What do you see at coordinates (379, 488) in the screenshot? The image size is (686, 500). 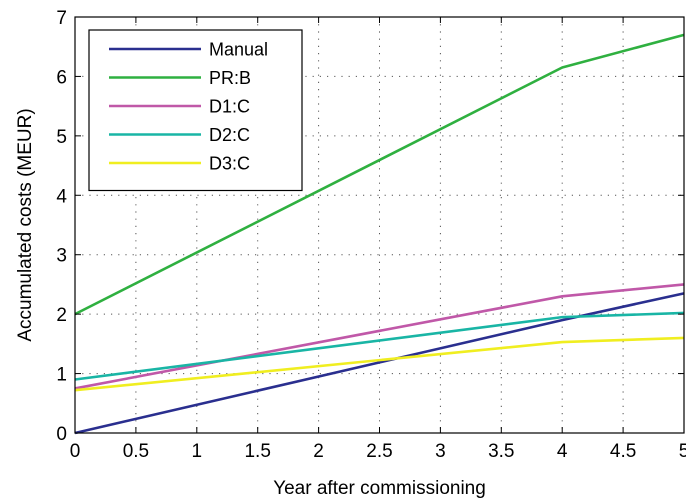 I see `x-axis-title: Year after commissioning` at bounding box center [379, 488].